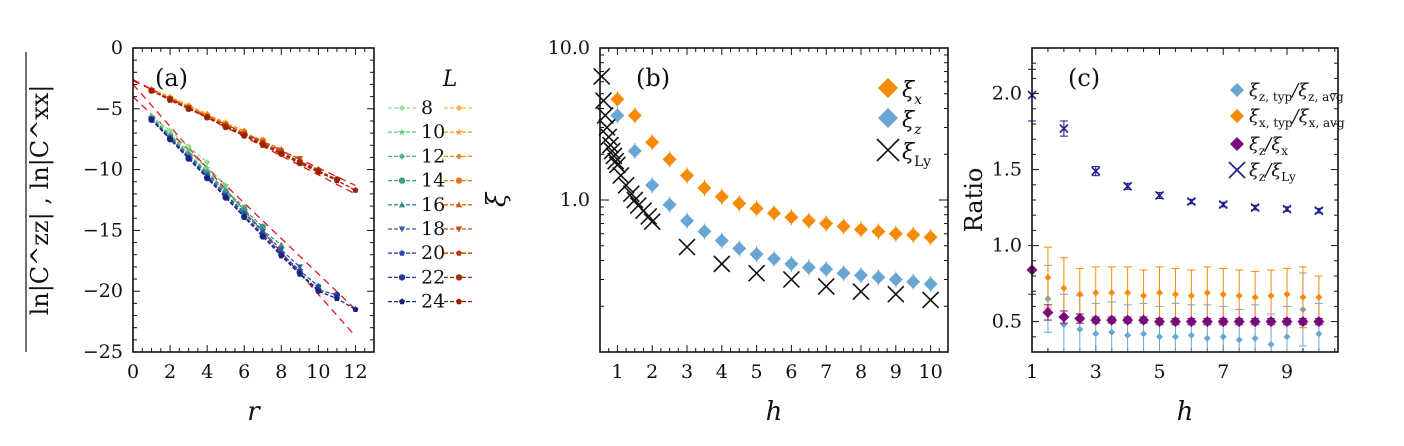  Describe the element at coordinates (861, 372) in the screenshot. I see `x-tick-label: 8` at that location.